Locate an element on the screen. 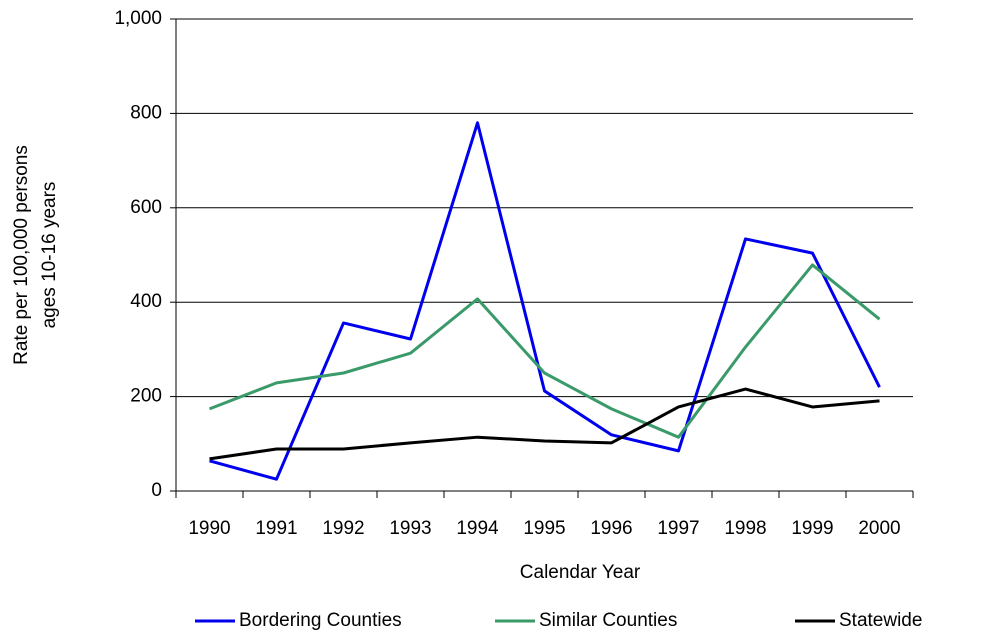 Image resolution: width=981 pixels, height=637 pixels. legend-label: Bordering Counties is located at coordinates (320, 620).